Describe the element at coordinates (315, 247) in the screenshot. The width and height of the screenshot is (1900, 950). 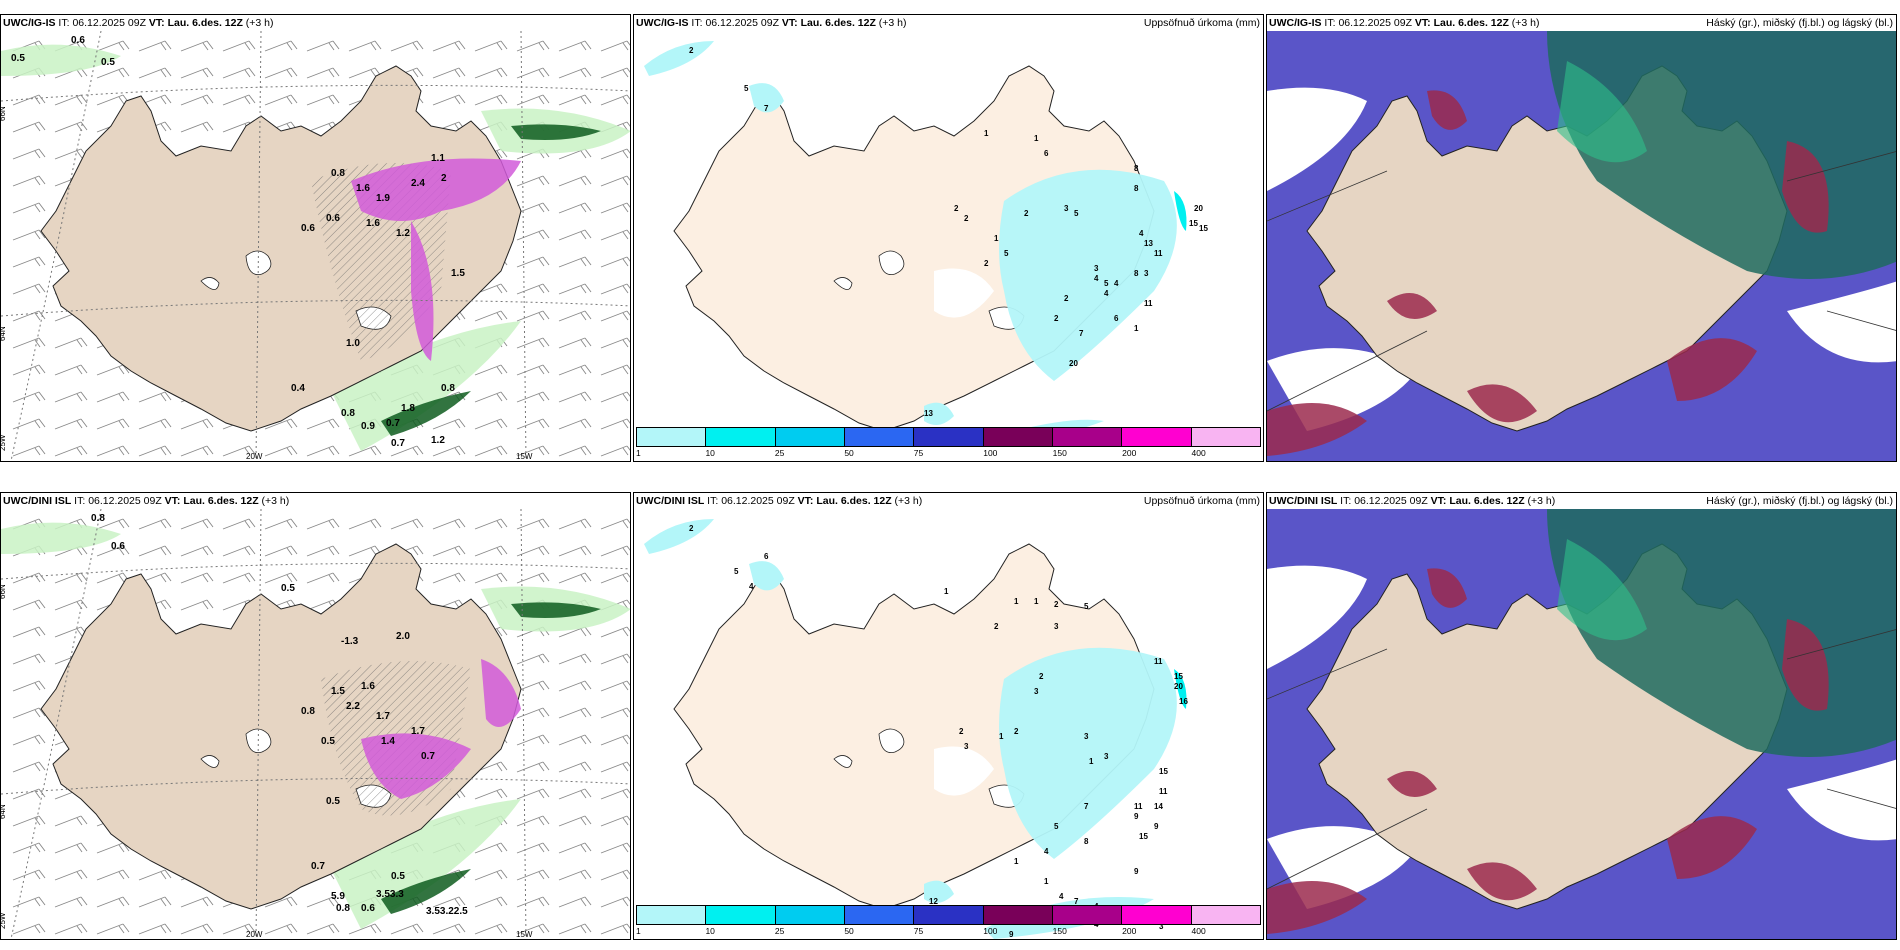
I see `precip-shading` at that location.